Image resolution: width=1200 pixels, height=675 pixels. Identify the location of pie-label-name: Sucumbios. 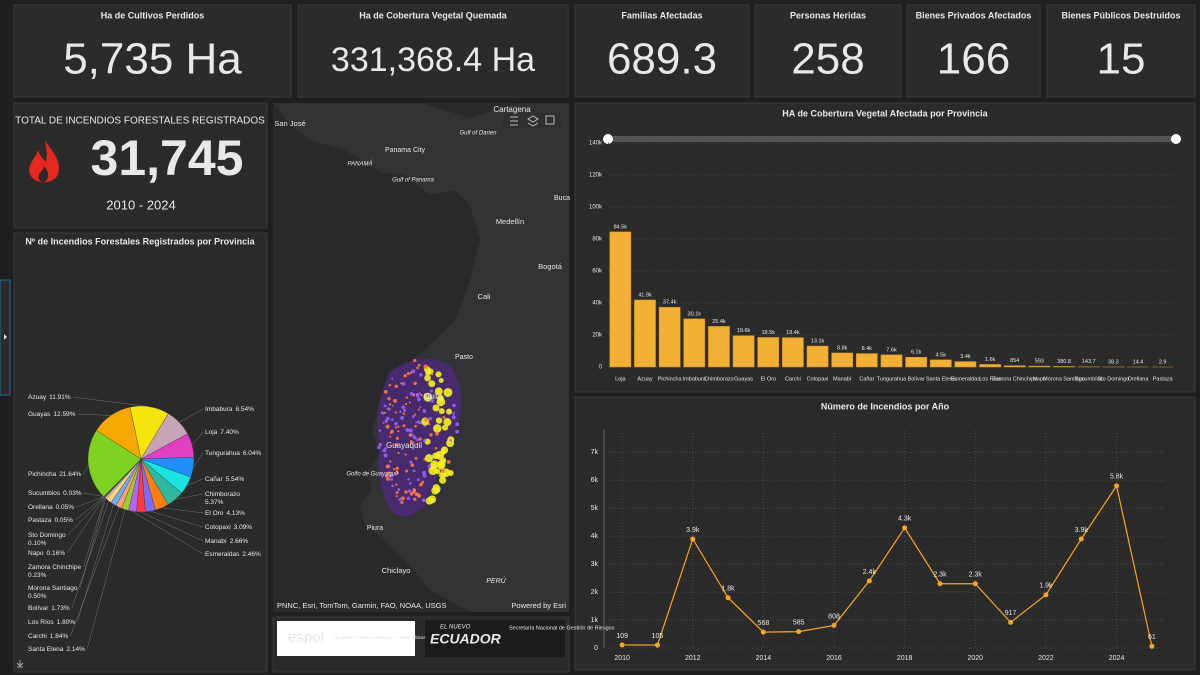
(44, 493).